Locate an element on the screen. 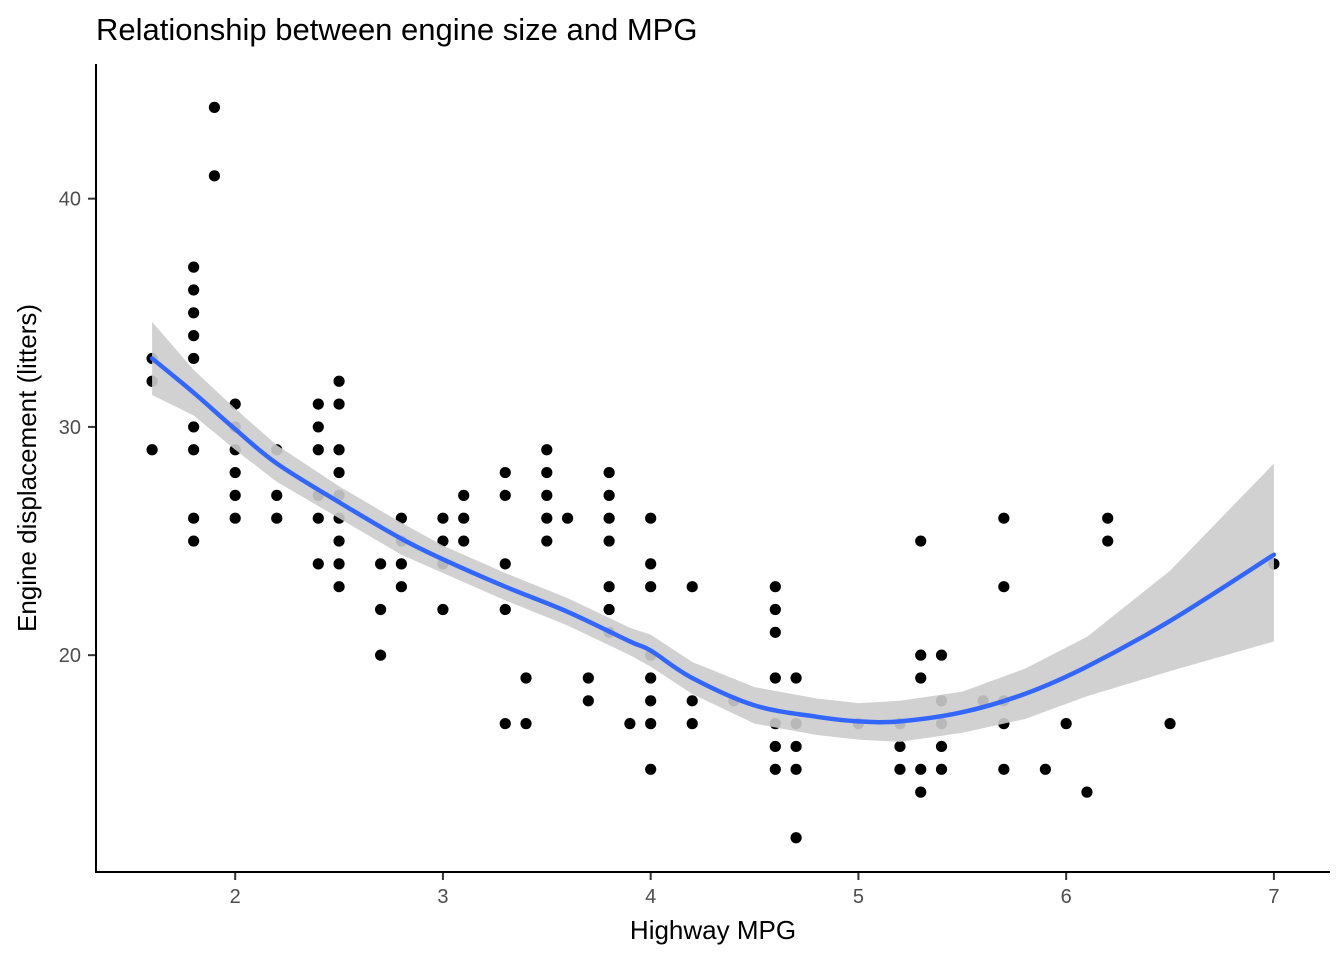 Image resolution: width=1344 pixels, height=960 pixels. x-axis-ticks: 2 3 4 5 6 7 is located at coordinates (754, 890).